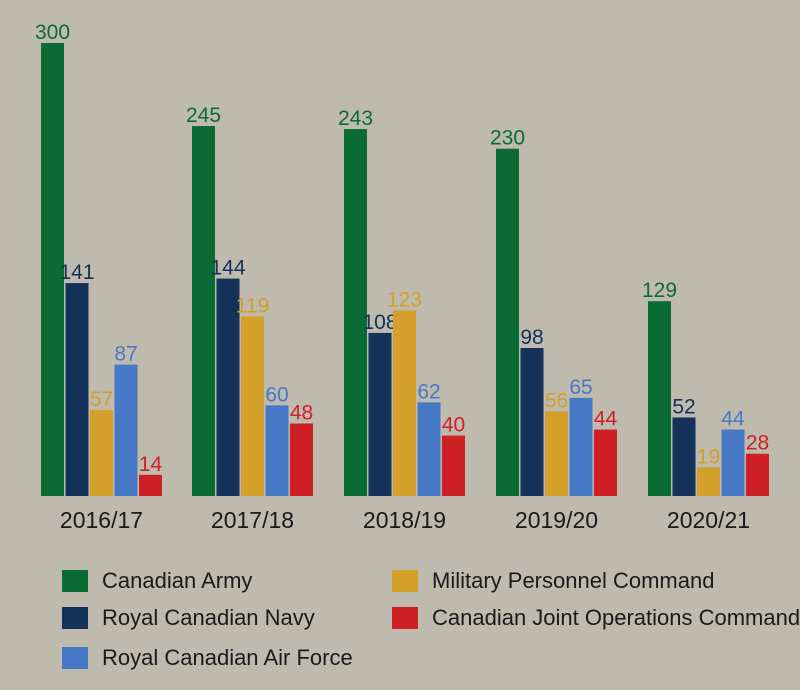  Describe the element at coordinates (101, 520) in the screenshot. I see `category-label-2016-17: 2016/17` at that location.